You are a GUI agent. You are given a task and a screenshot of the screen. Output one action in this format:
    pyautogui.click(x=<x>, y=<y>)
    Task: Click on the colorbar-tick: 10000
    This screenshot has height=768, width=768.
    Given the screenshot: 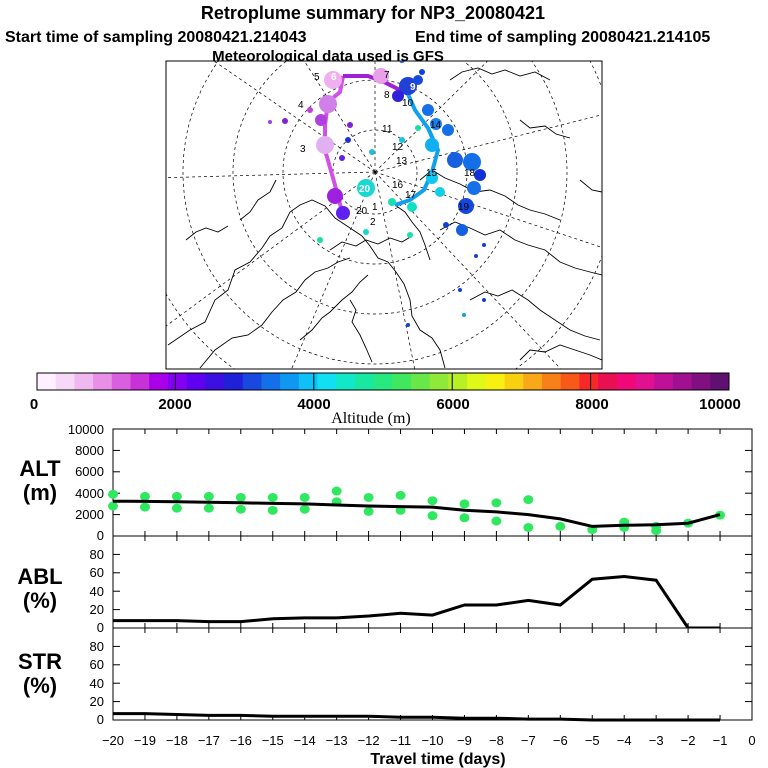 What is the action you would take?
    pyautogui.click(x=720, y=404)
    